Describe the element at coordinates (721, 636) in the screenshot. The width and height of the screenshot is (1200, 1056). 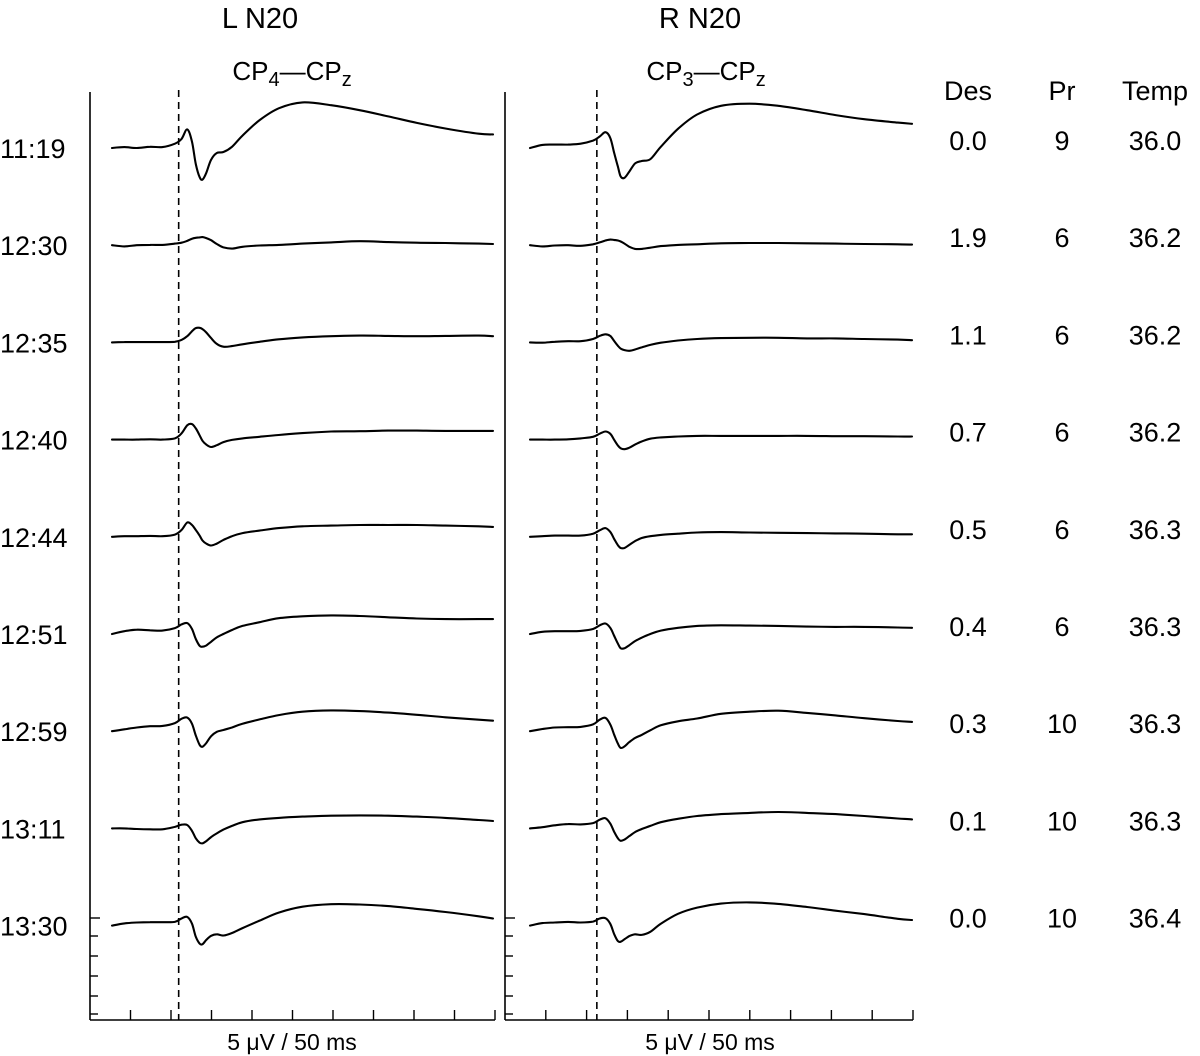
I see `right-trace-12:51` at that location.